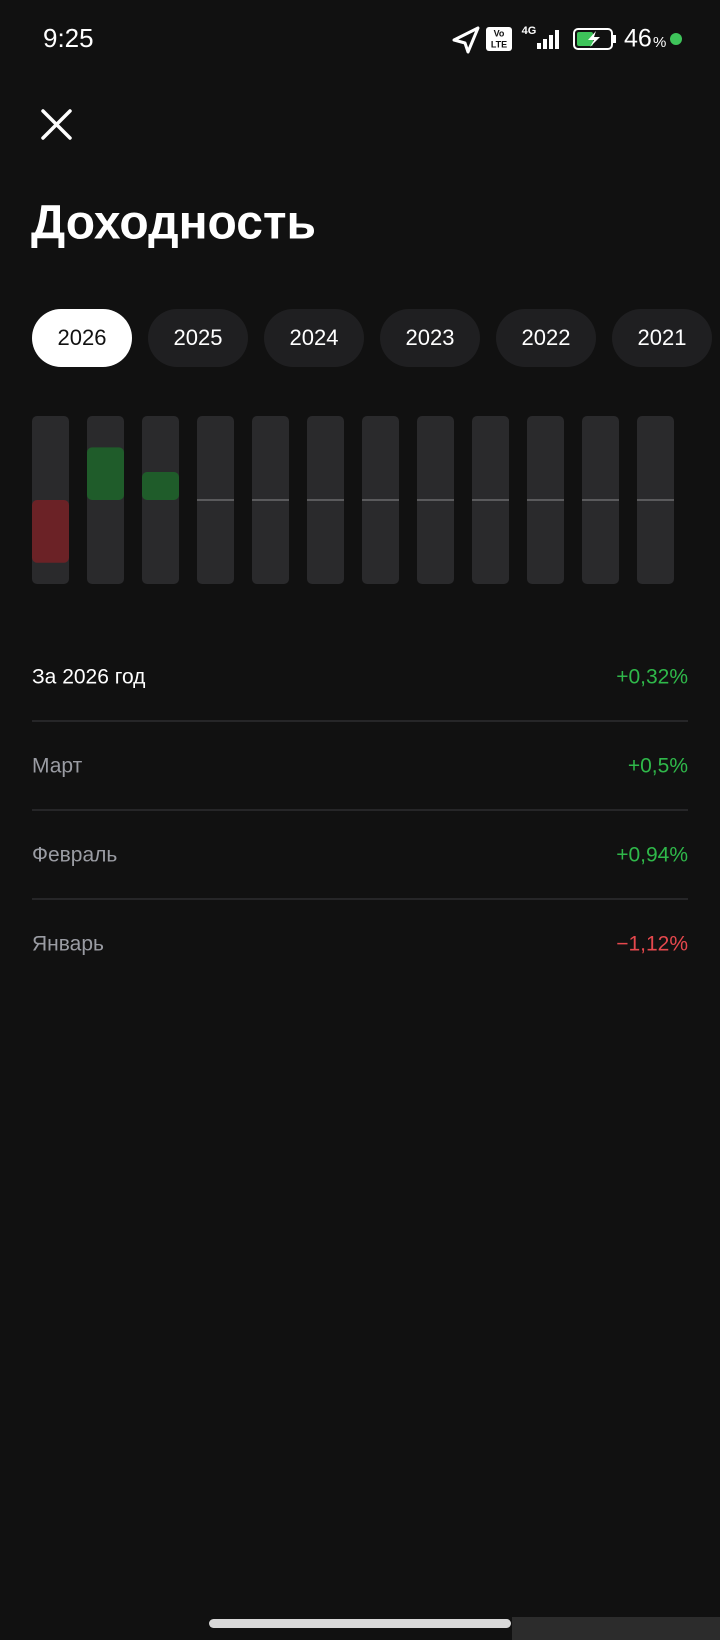 This screenshot has width=720, height=1640. Describe the element at coordinates (585, 39) in the screenshot. I see `battery-level` at that location.